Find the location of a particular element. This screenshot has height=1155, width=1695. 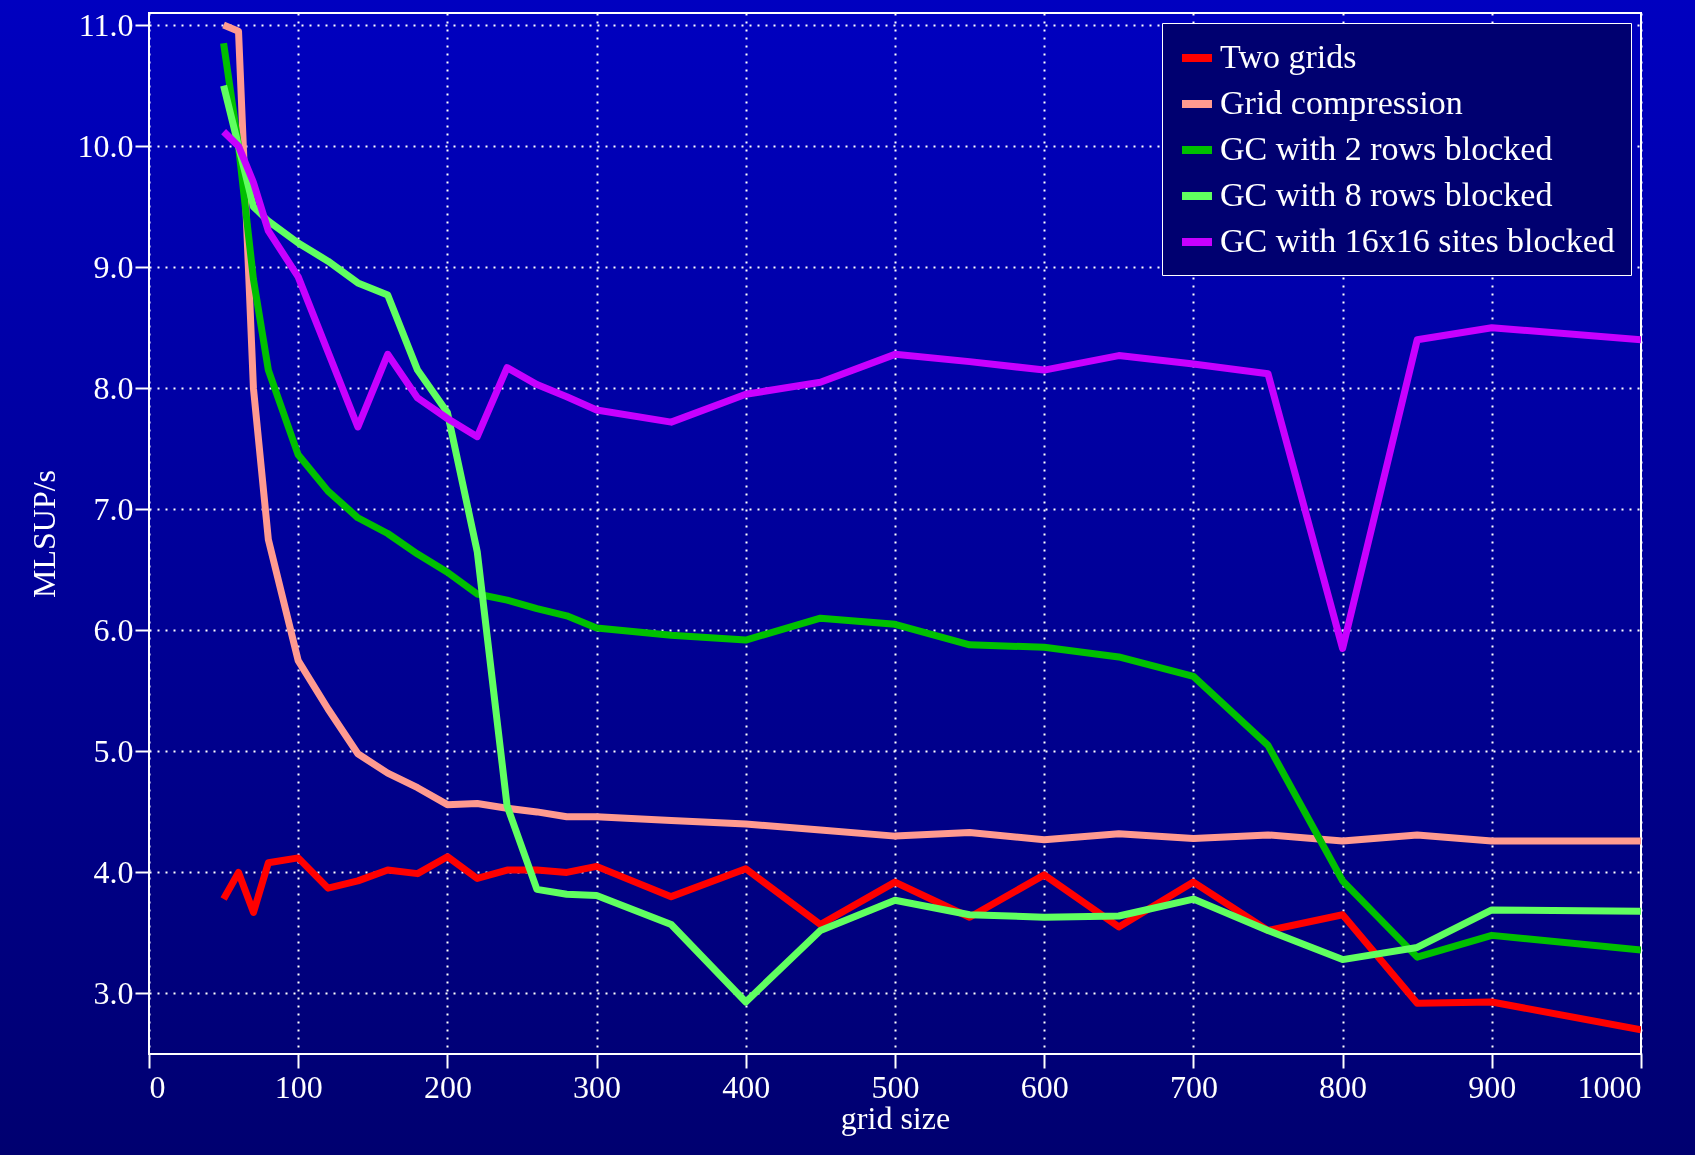

legend-label: Grid compression is located at coordinates (1341, 102).